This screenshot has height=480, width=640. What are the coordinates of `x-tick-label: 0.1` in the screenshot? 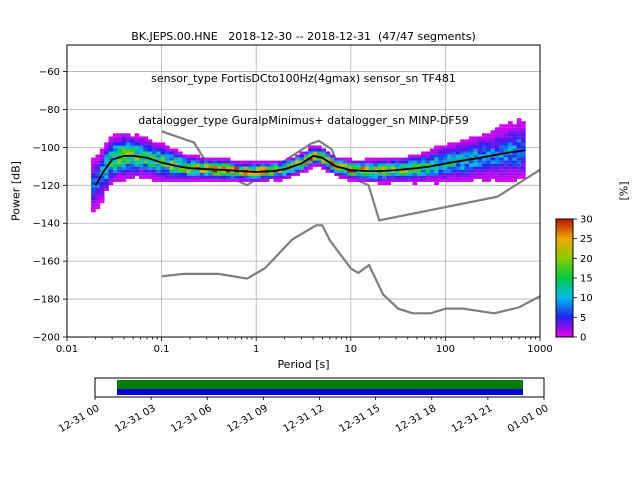 It's located at (162, 349).